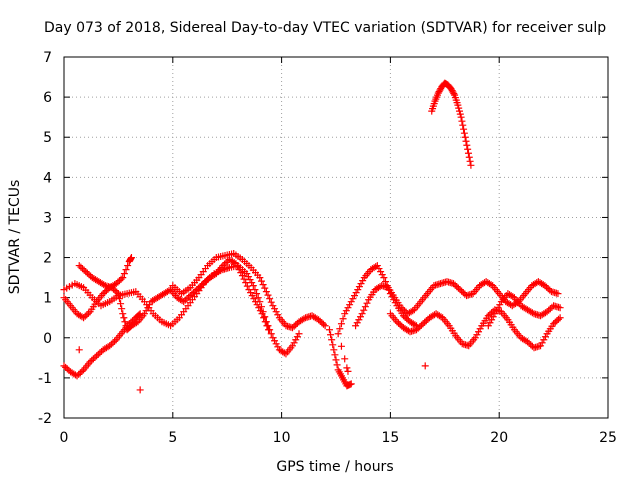  I want to click on y-tick-label: -2, so click(45, 419).